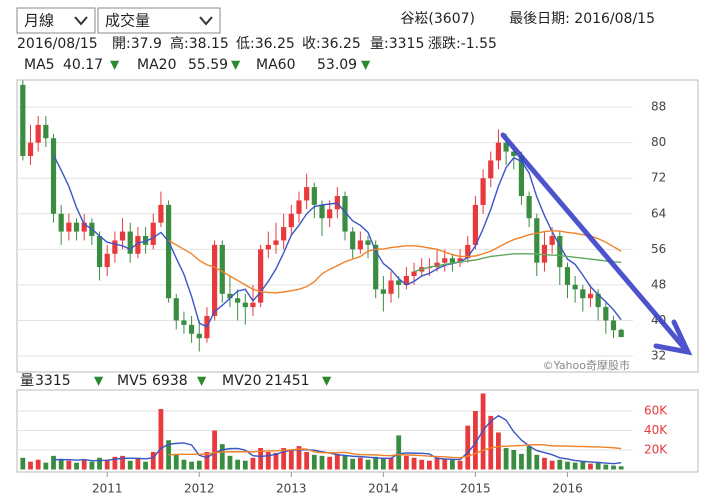 The image size is (720, 503). What do you see at coordinates (208, 65) in the screenshot?
I see `legend-value: 55.59` at bounding box center [208, 65].